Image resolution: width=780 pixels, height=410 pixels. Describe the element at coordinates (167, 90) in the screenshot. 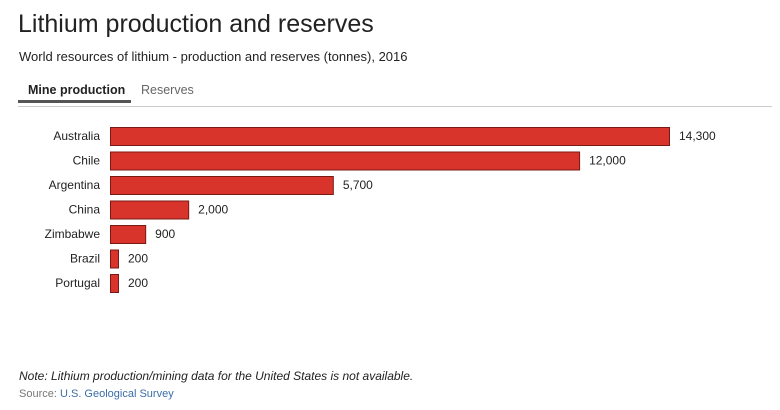

I see `tab-reserves: Reserves` at that location.